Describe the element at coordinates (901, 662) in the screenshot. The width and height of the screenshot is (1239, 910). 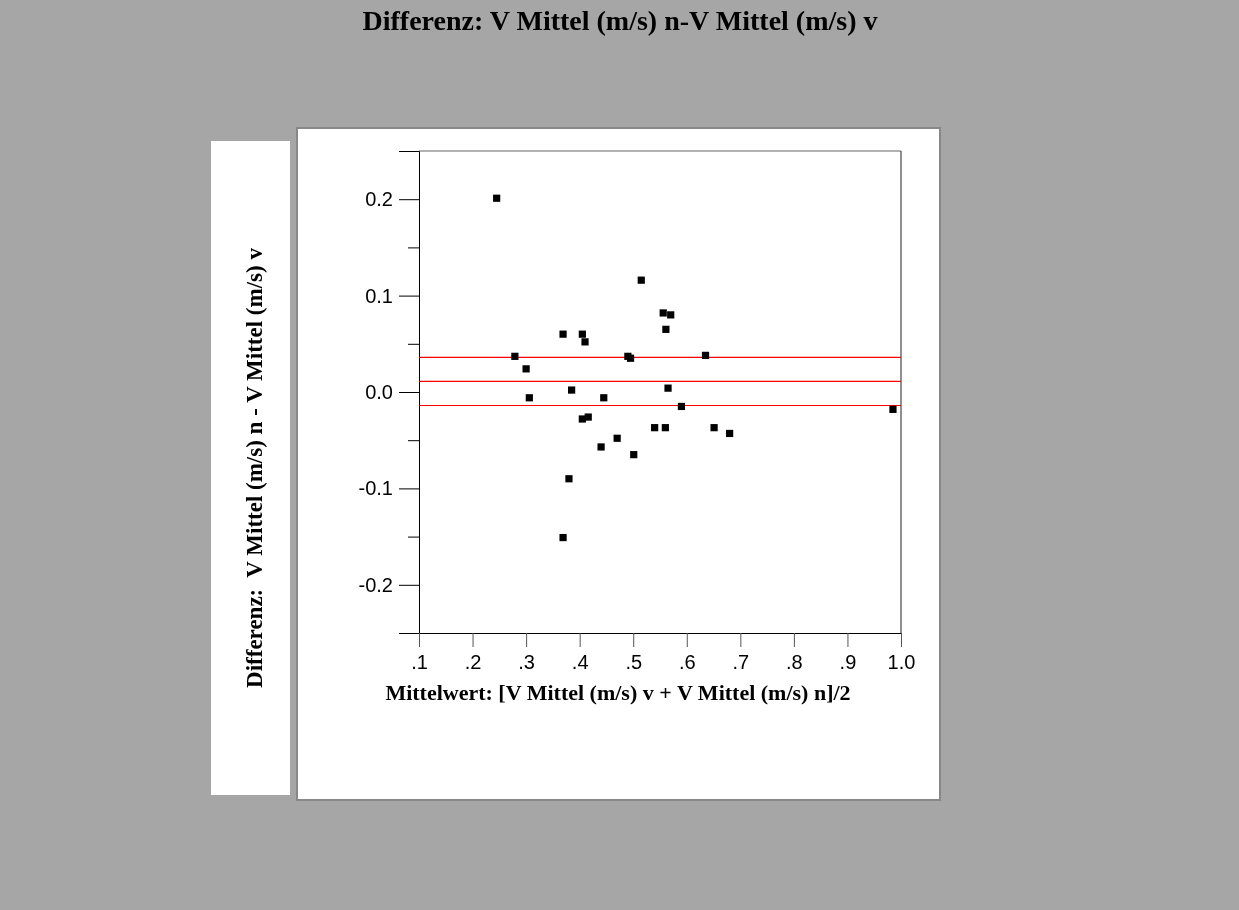
I see `x-tick-label: 1.0` at that location.